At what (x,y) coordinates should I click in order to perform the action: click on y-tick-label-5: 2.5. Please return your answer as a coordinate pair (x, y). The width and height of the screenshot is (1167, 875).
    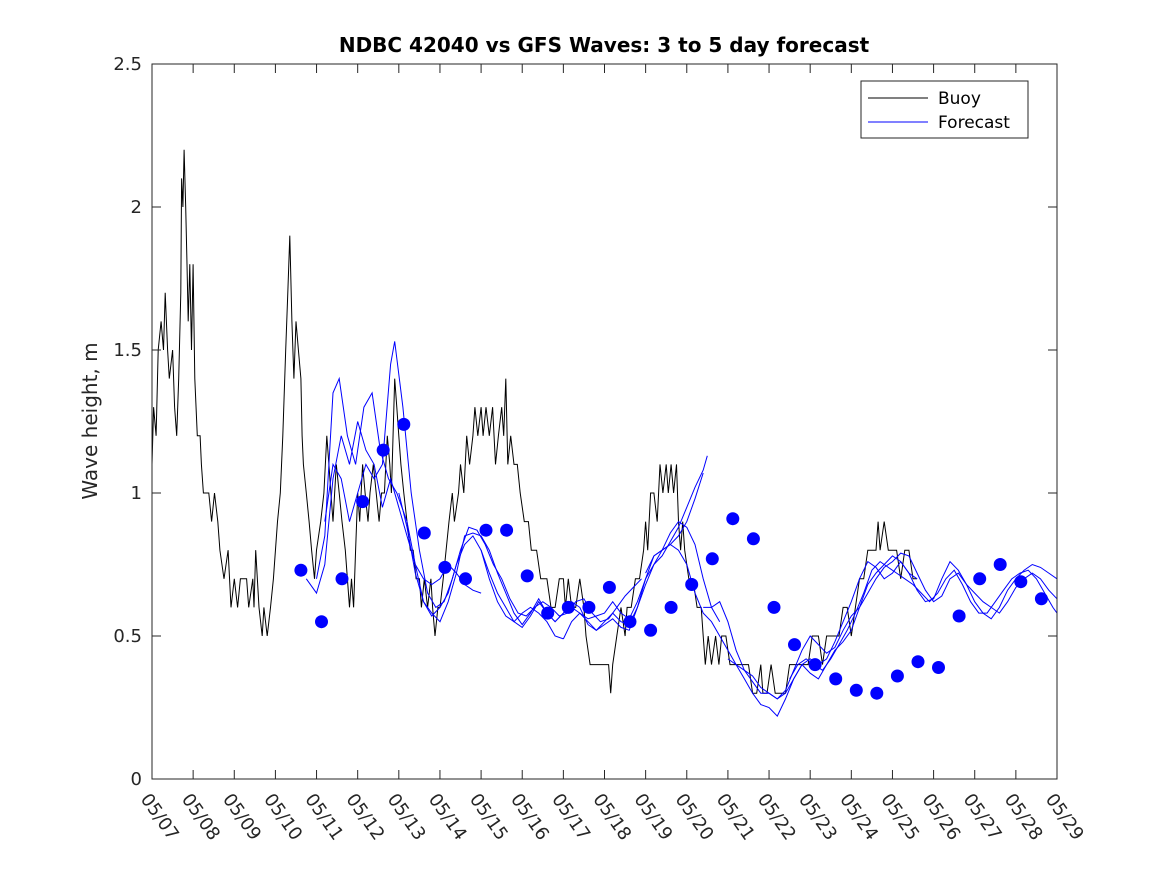
    Looking at the image, I should click on (127, 64).